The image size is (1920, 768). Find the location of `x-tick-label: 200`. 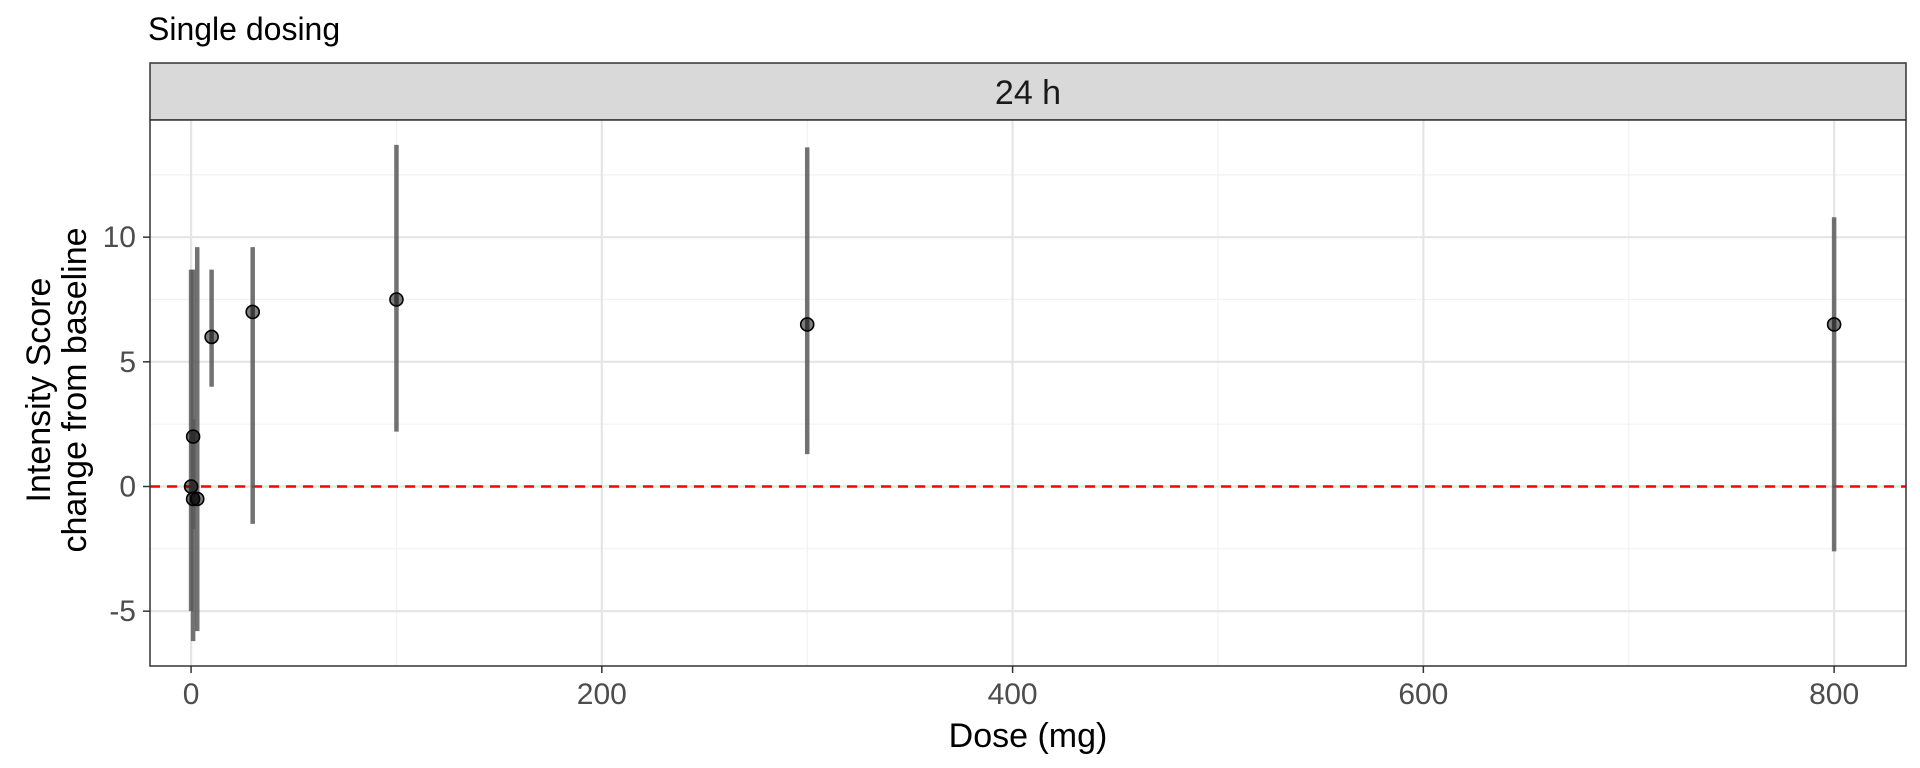

x-tick-label: 200 is located at coordinates (602, 694).